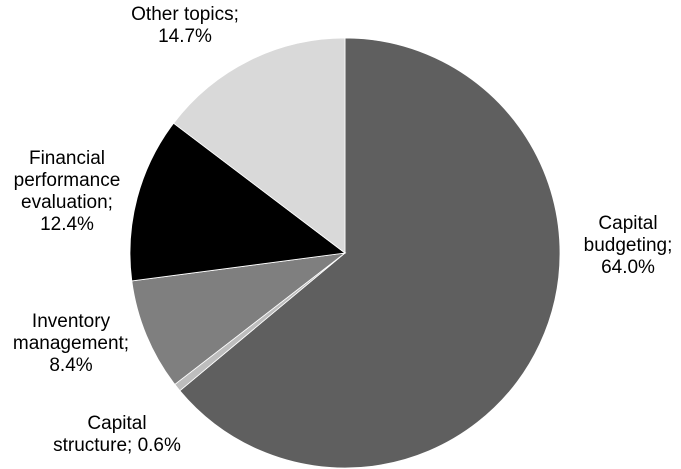  Describe the element at coordinates (238, 202) in the screenshot. I see `pie-slice-financial-performance-evaluation` at that location.